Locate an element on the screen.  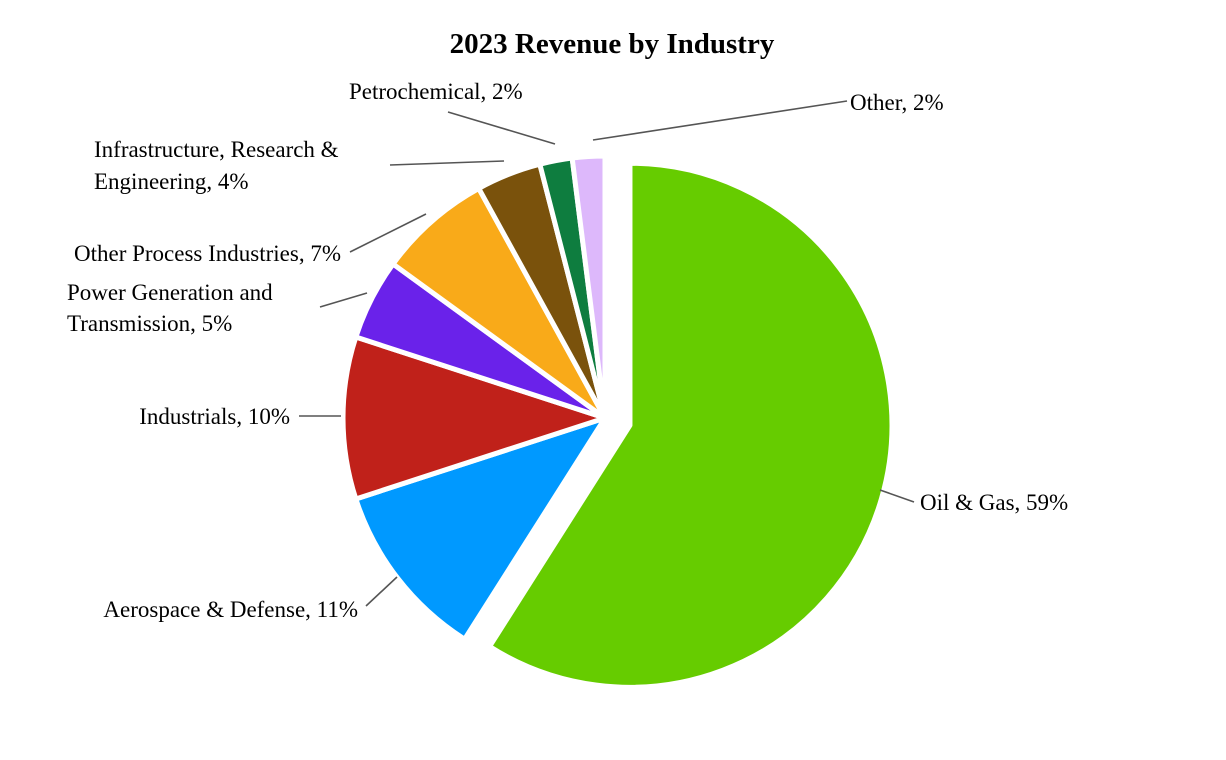
slice-label-other: Other, 2% is located at coordinates (897, 102).